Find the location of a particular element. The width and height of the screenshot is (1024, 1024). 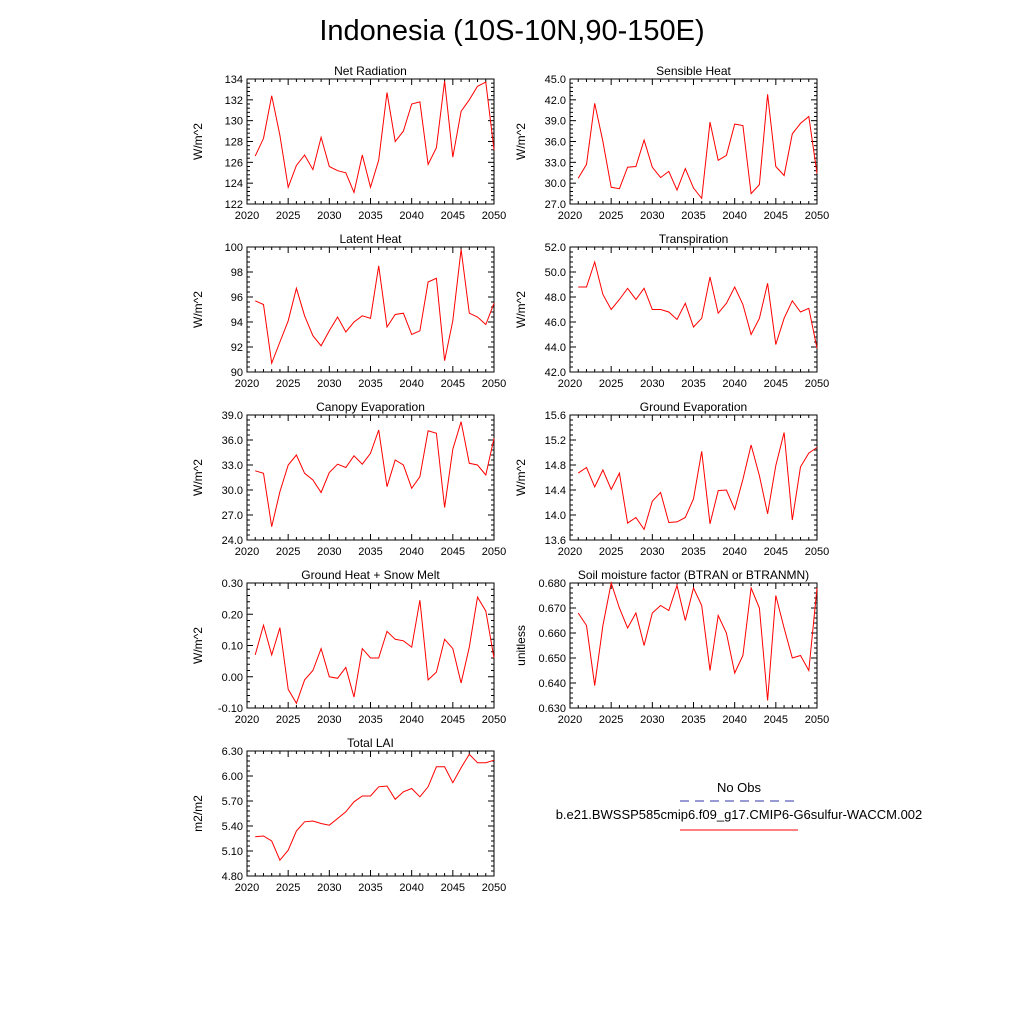

chart-4-xtick-label-0: 2020 is located at coordinates (247, 552).